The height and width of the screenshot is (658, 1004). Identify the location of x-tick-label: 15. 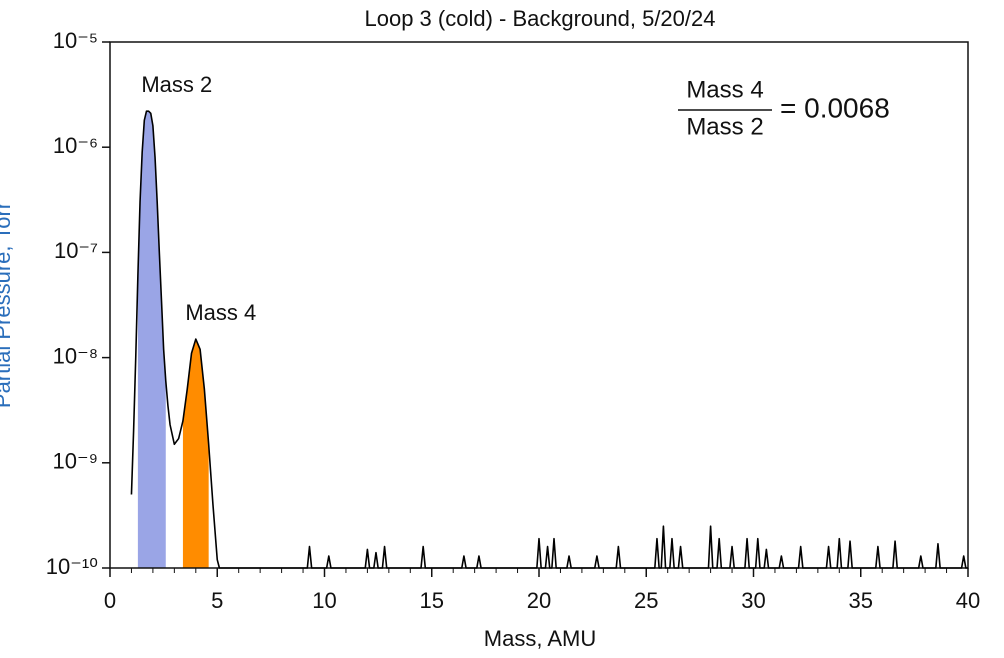
(432, 600).